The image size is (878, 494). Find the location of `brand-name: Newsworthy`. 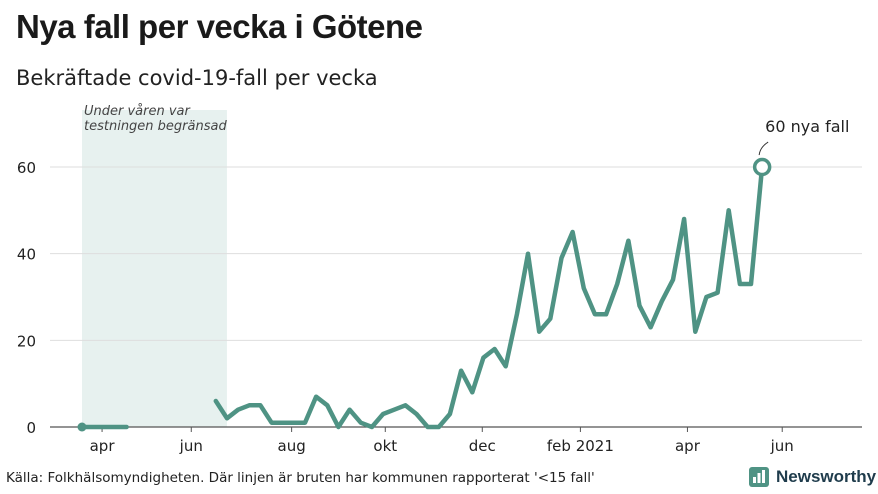

brand-name: Newsworthy is located at coordinates (826, 476).